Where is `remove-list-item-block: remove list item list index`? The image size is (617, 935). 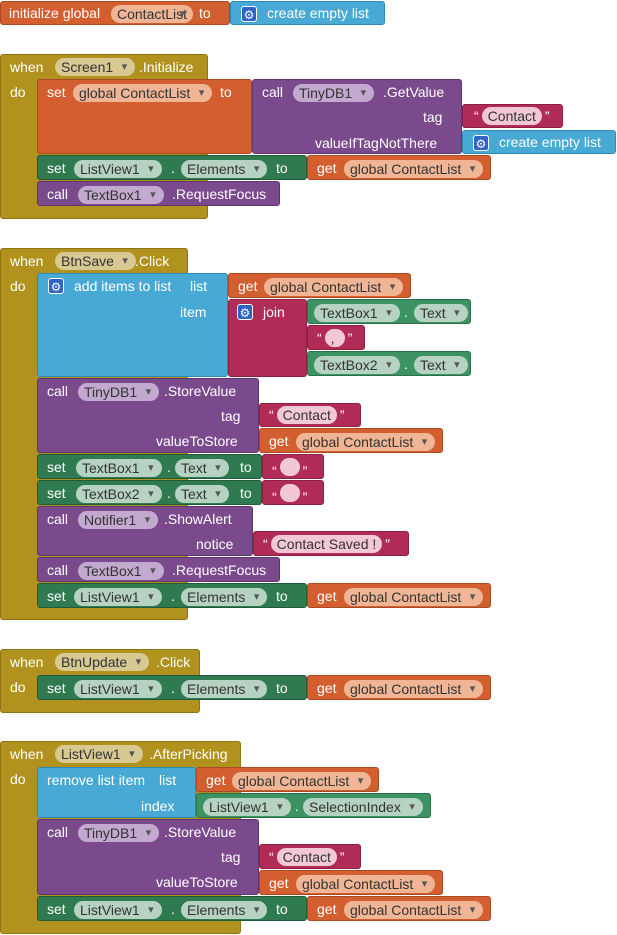 remove-list-item-block: remove list item list index is located at coordinates (116, 792).